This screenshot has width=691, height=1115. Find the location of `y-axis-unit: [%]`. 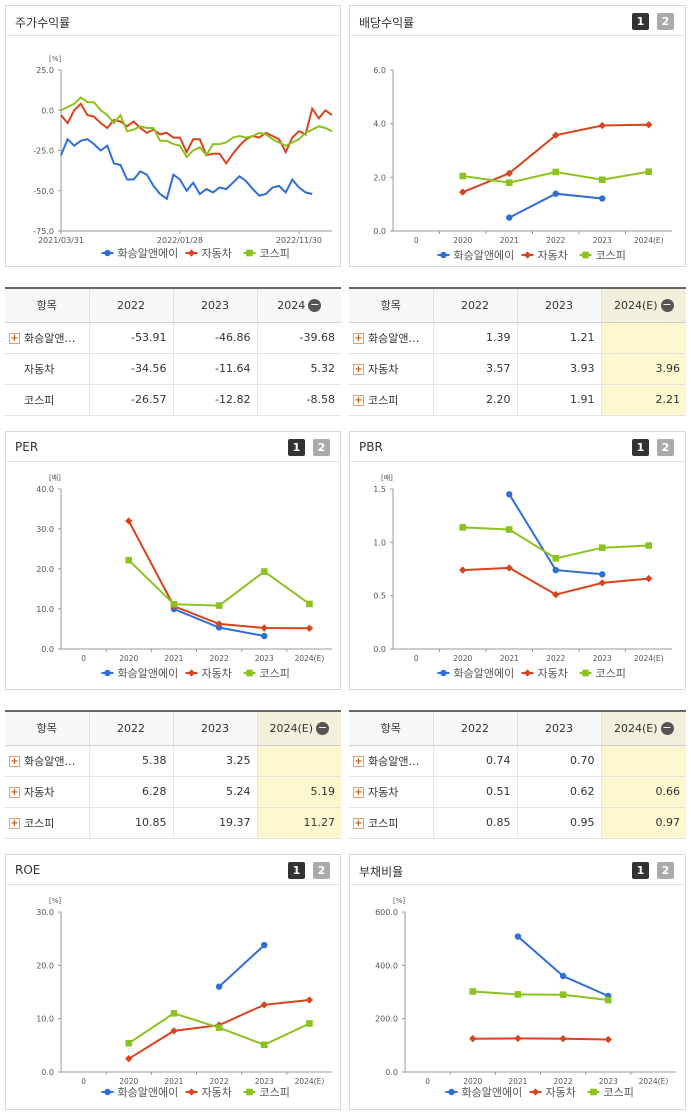

y-axis-unit: [%] is located at coordinates (55, 901).